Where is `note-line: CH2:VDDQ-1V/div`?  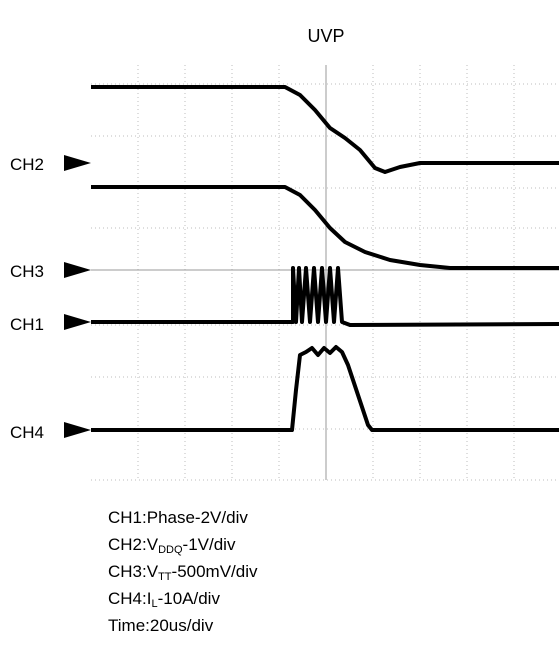
note-line: CH2:VDDQ-1V/div is located at coordinates (183, 544).